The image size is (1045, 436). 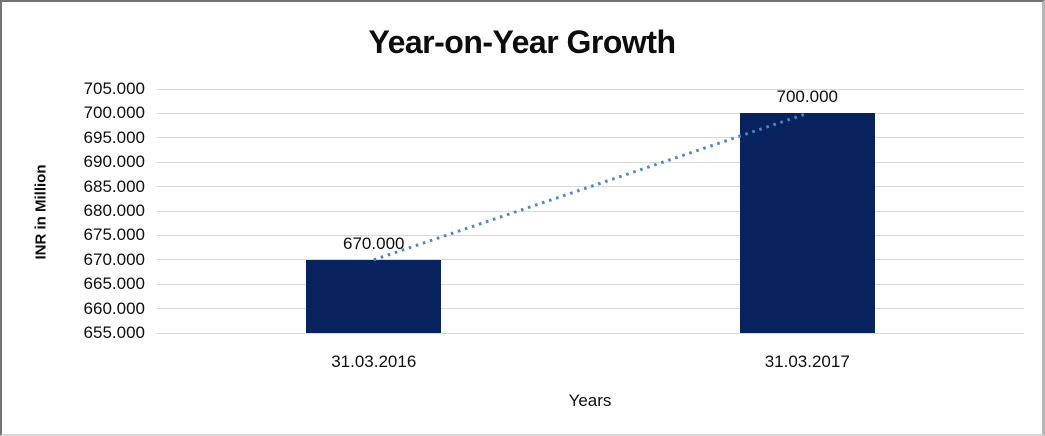 I want to click on y-tick-label: 665.000, so click(x=114, y=284).